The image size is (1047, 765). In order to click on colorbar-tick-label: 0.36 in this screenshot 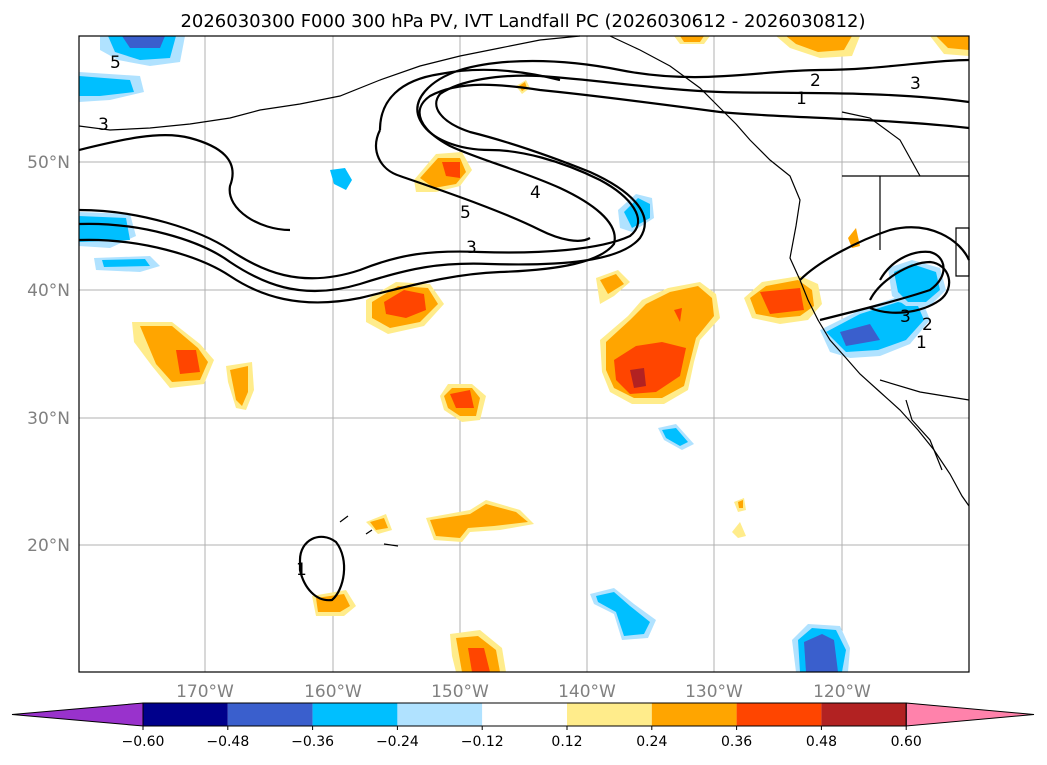, I will do `click(736, 742)`.